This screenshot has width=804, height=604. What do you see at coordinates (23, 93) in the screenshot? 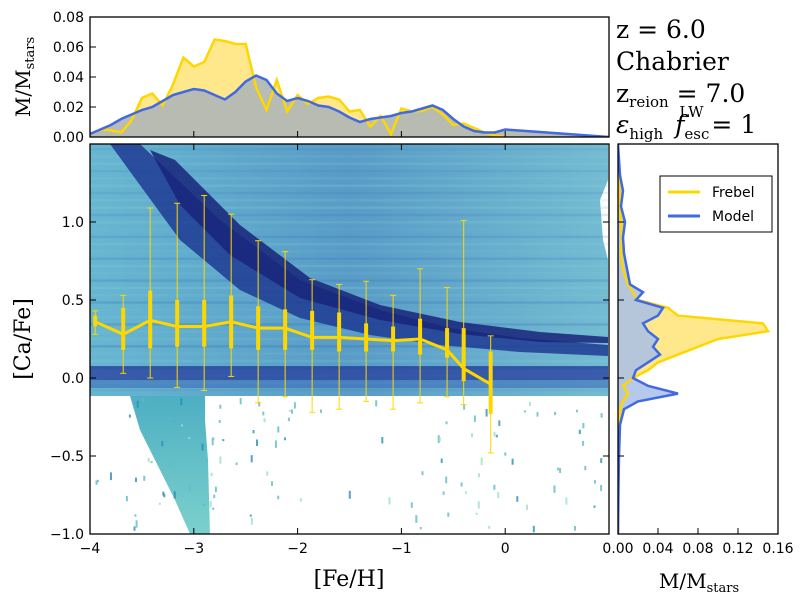
I see `top-y-label-main: M/M` at bounding box center [23, 93].